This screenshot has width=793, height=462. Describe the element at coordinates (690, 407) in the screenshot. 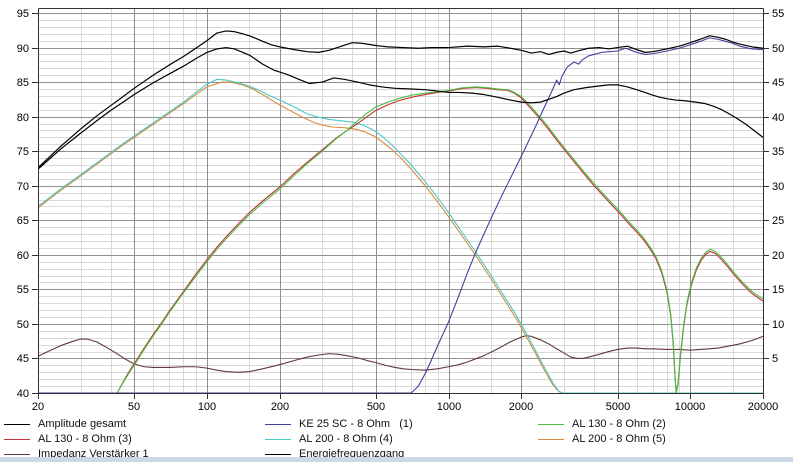

I see `x-tick-label: 10000` at that location.